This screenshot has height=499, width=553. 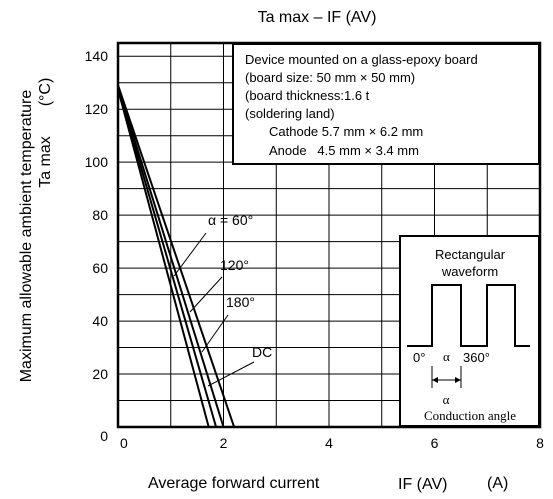 What do you see at coordinates (240, 302) in the screenshot?
I see `curve-label-180: 180°` at bounding box center [240, 302].